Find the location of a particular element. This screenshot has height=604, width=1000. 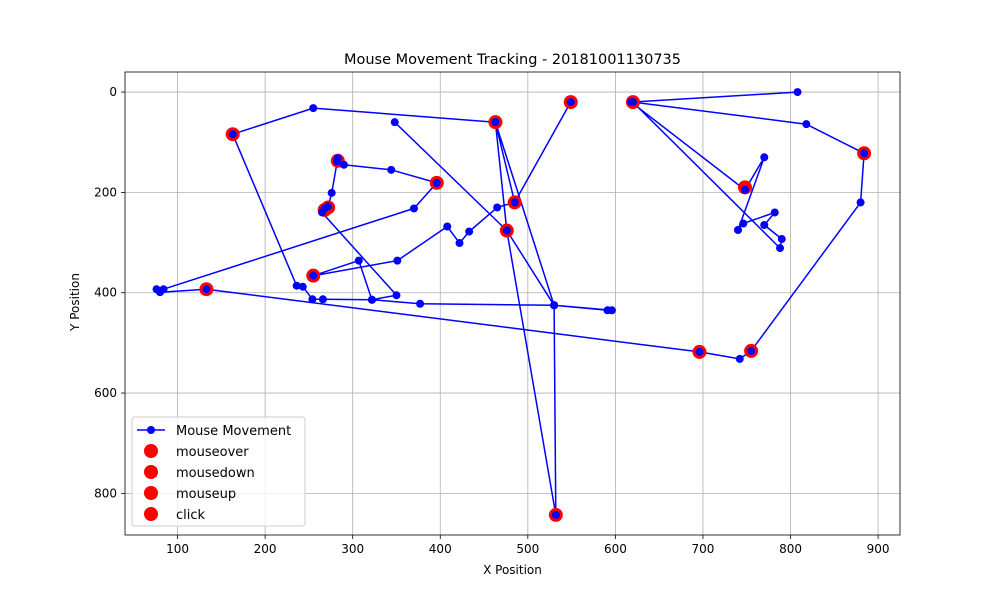

legend-label-mouse-movement: Mouse Movement is located at coordinates (233, 431).